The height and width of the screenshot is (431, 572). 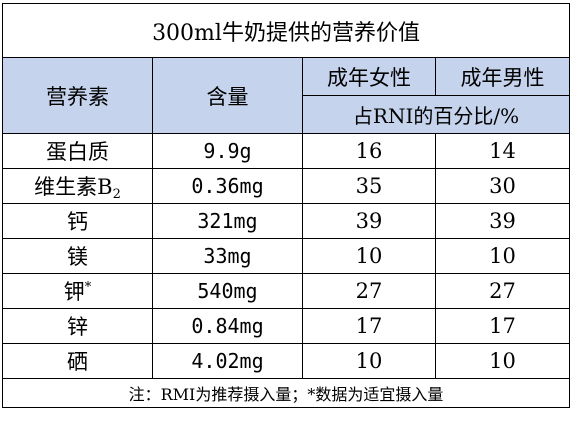 What do you see at coordinates (502, 326) in the screenshot?
I see `male-pct-cell: 17` at bounding box center [502, 326].